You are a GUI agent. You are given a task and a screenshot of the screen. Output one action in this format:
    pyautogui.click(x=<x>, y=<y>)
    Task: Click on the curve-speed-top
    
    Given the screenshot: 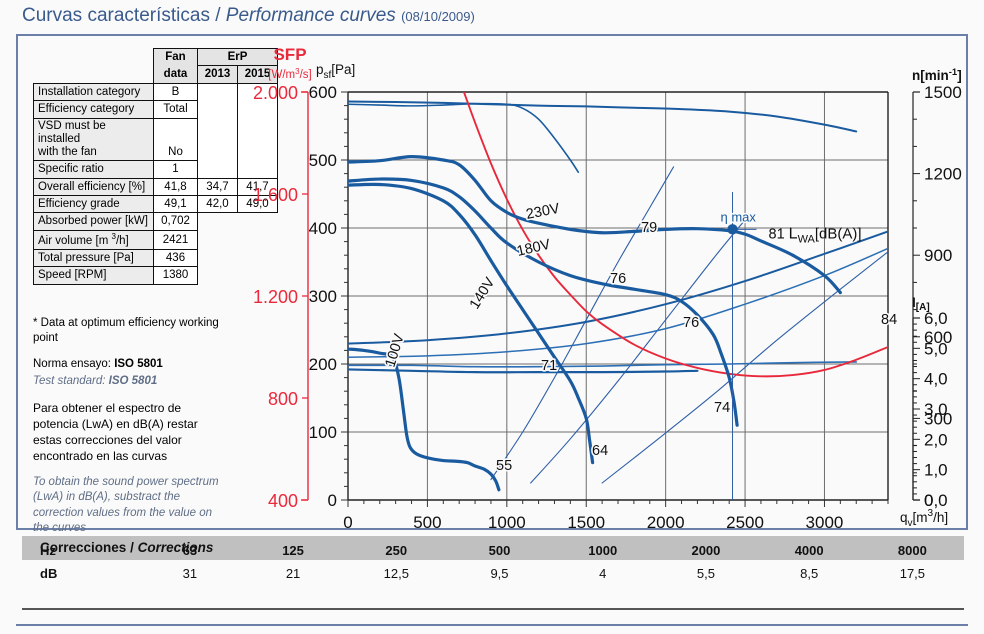 What is the action you would take?
    pyautogui.click(x=603, y=116)
    